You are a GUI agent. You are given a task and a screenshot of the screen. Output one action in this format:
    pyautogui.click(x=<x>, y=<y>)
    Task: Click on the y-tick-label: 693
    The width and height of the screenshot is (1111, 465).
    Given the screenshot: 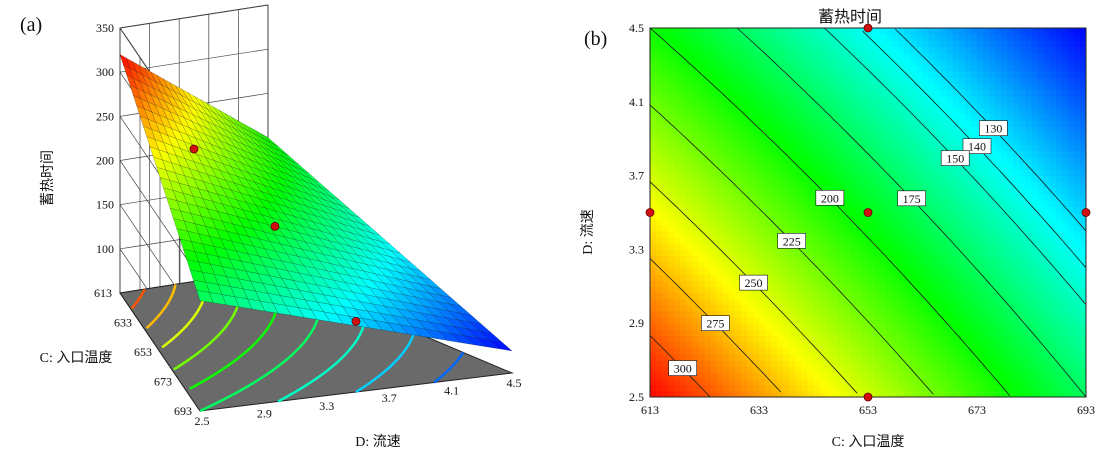 What is the action you would take?
    pyautogui.click(x=183, y=411)
    